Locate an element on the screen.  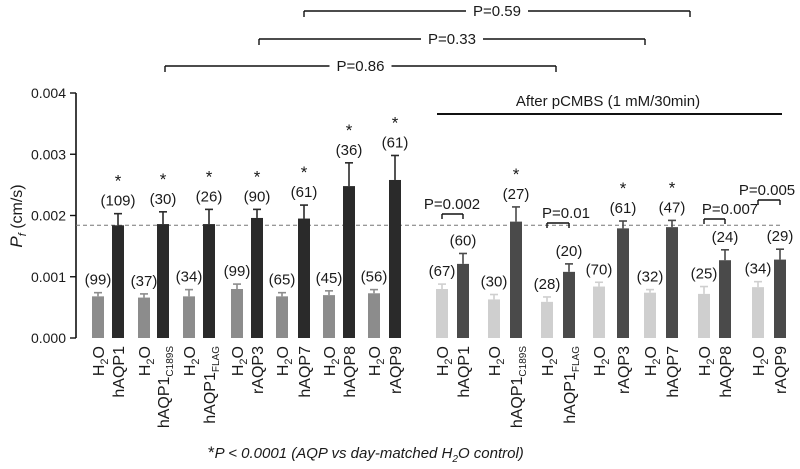
category-label: hAQP1 is located at coordinates (464, 372).